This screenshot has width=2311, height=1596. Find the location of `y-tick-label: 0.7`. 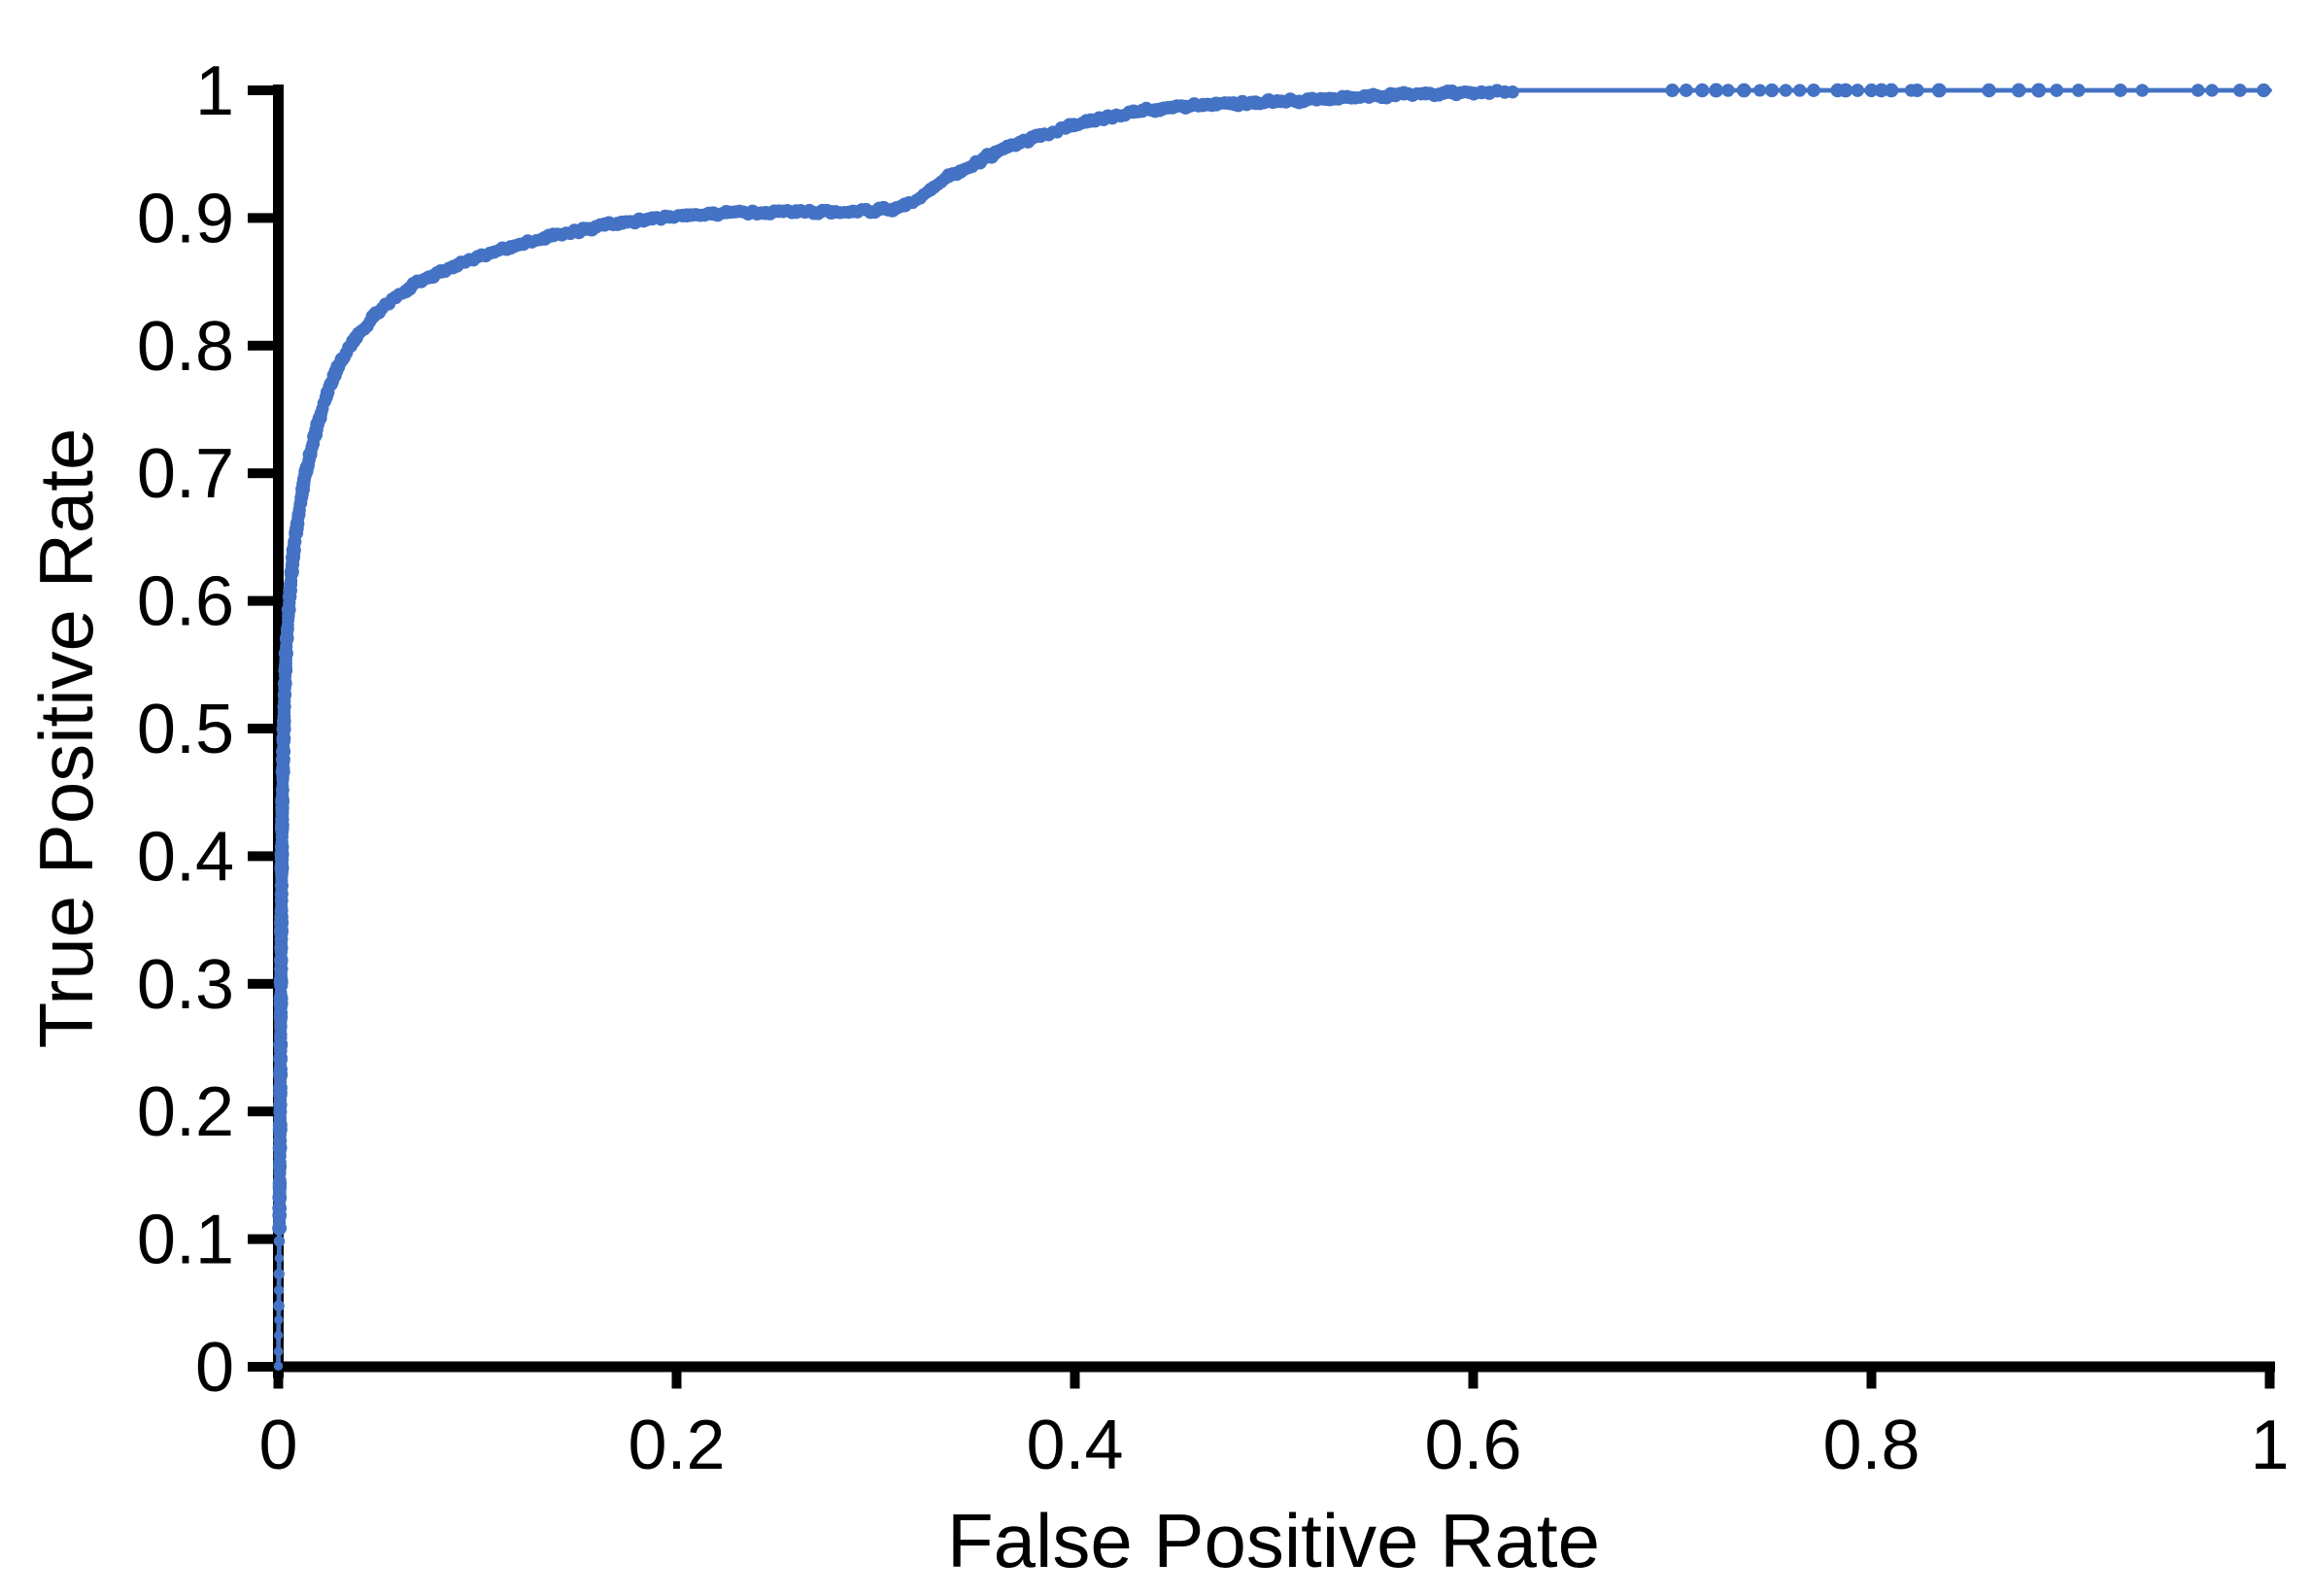

y-tick-label: 0.7 is located at coordinates (185, 474).